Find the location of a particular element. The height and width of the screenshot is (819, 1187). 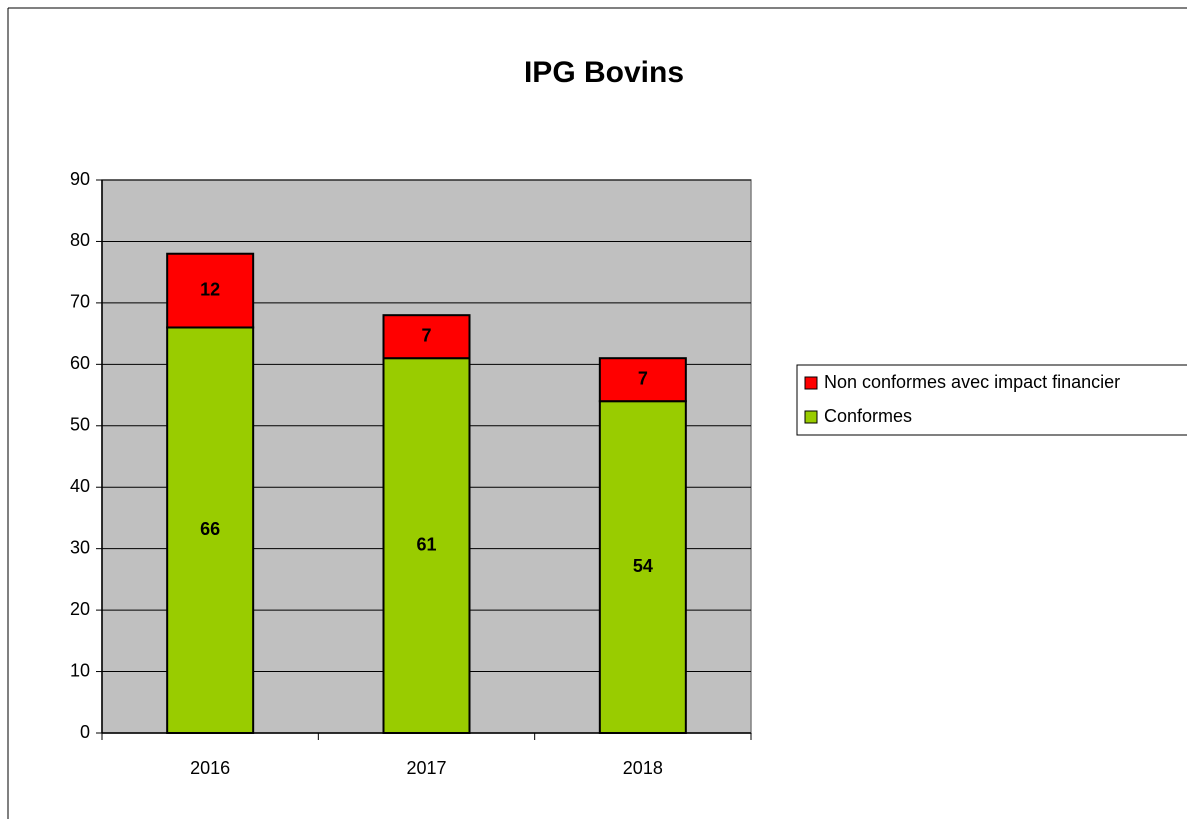

y-tick-label: 70 is located at coordinates (80, 302).